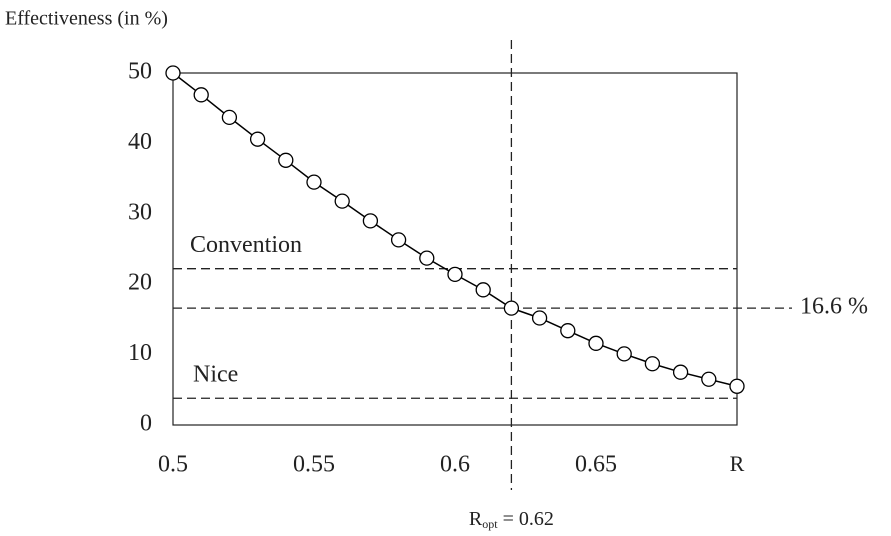 The image size is (891, 536). Describe the element at coordinates (146, 424) in the screenshot. I see `y-tick-label: 0` at that location.